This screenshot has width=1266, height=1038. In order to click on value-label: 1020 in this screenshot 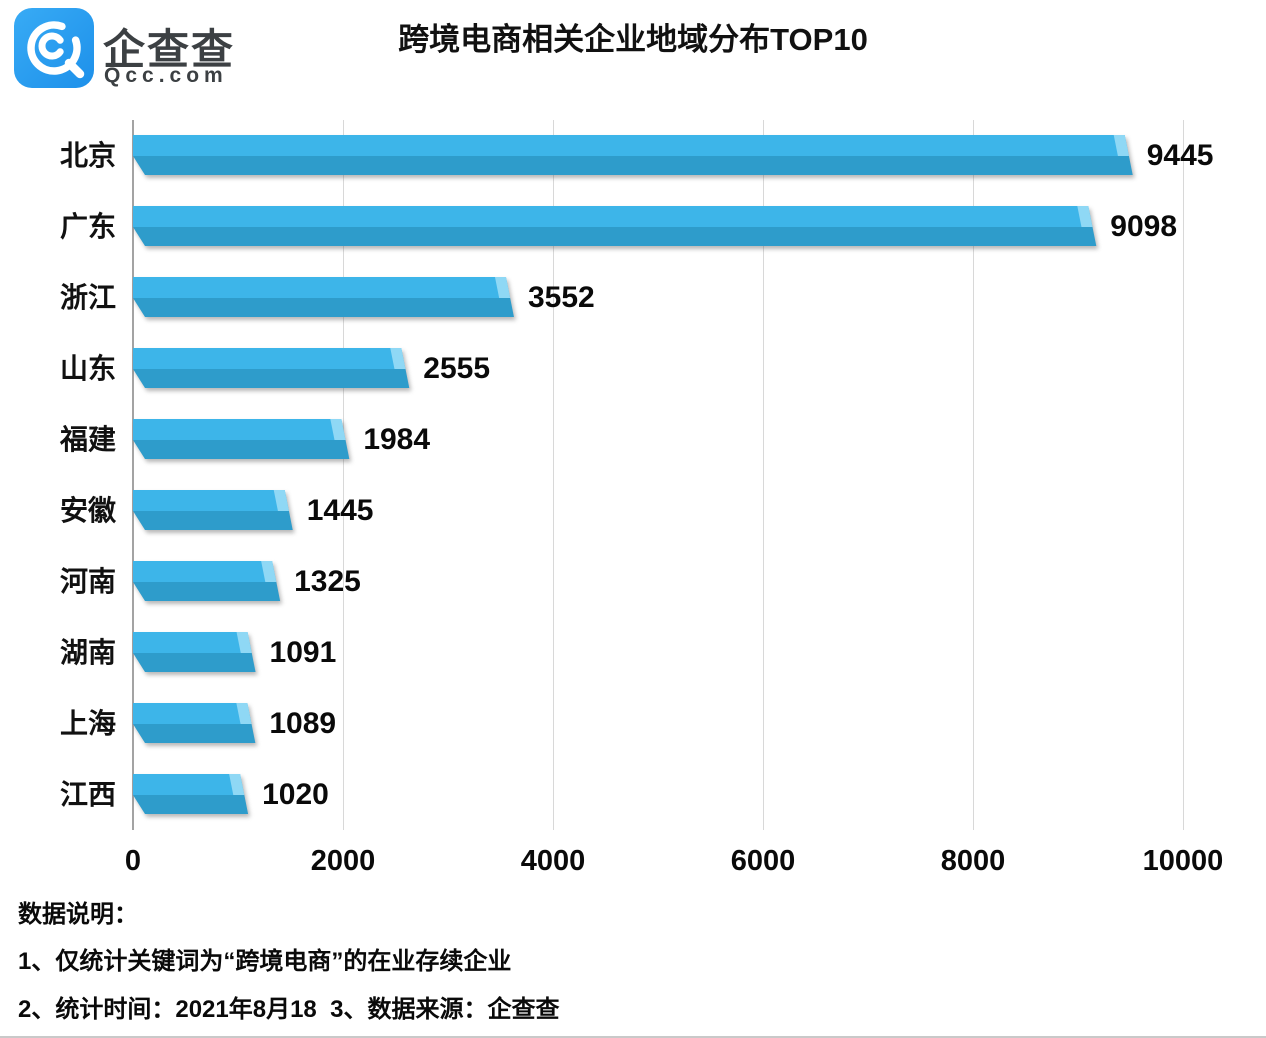, I will do `click(295, 794)`.